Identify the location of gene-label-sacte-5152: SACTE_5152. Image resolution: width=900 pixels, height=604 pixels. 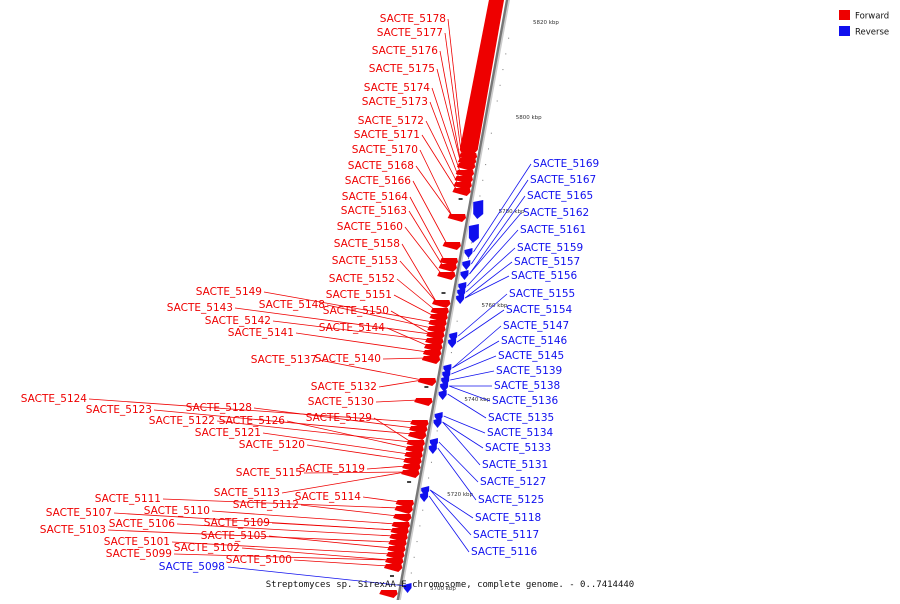
(362, 279).